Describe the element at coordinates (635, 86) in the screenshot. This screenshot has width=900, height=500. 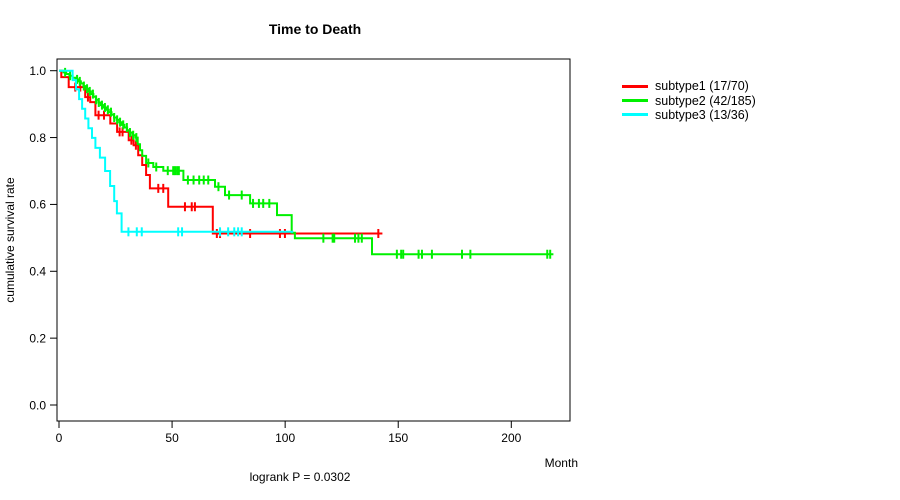
I see `legend-line-subtype1` at that location.